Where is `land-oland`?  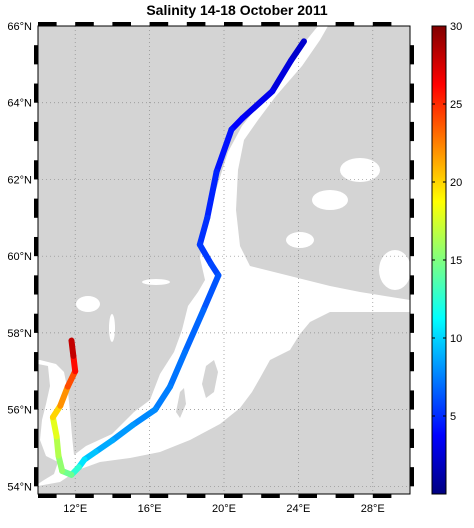
land-oland is located at coordinates (181, 403).